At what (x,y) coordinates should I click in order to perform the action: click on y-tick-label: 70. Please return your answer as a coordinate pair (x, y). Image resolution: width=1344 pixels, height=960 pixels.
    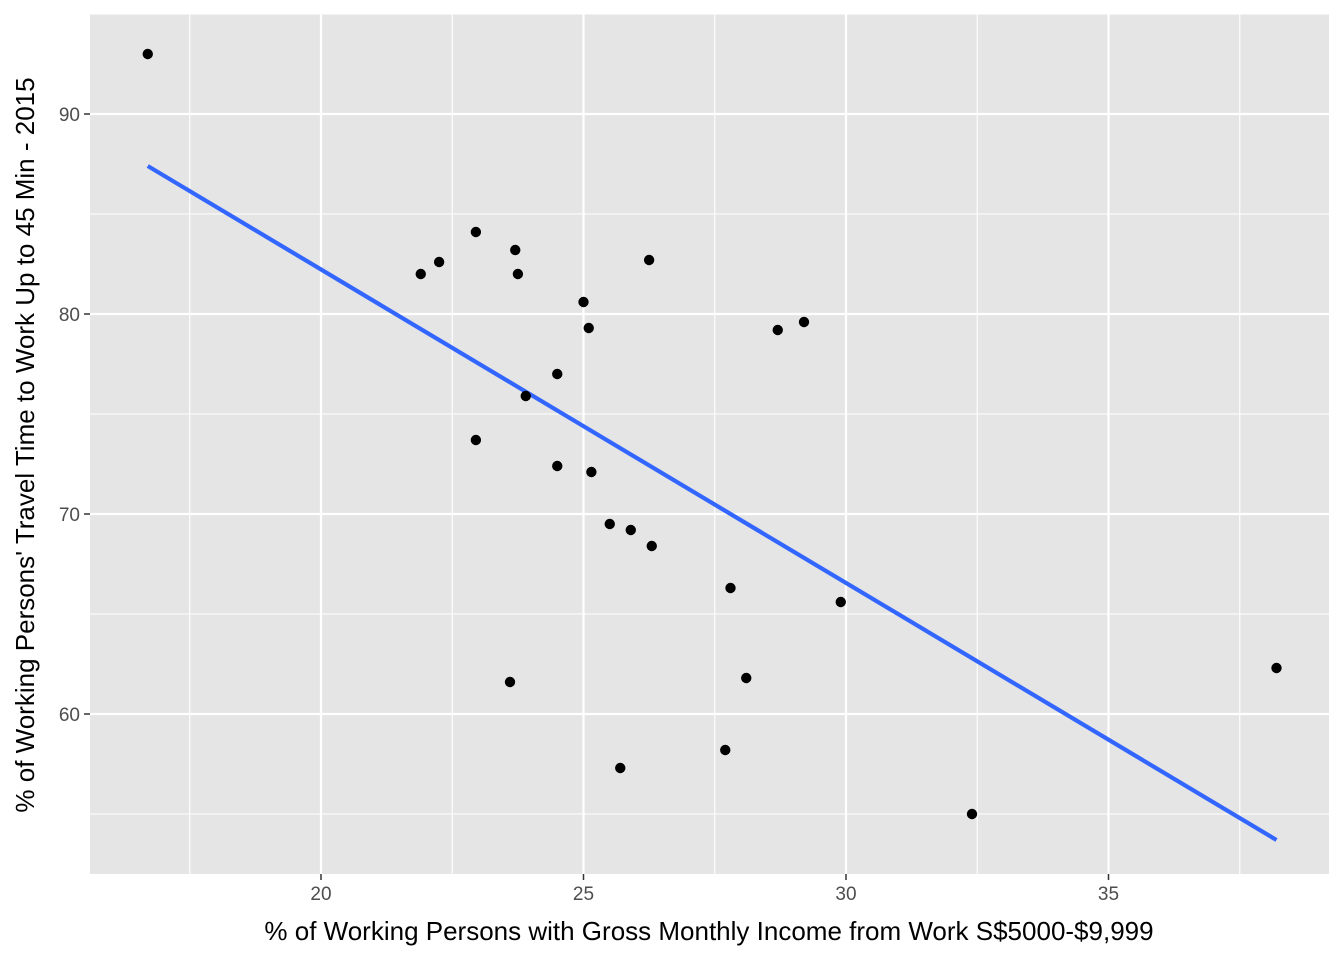
    Looking at the image, I should click on (69, 515).